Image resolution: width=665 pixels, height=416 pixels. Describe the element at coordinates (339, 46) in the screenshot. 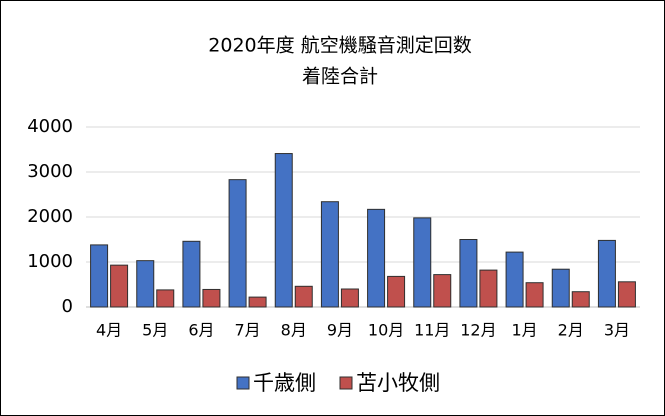

I see `chart-title: 2020年度 航空機騒音測定回数` at that location.